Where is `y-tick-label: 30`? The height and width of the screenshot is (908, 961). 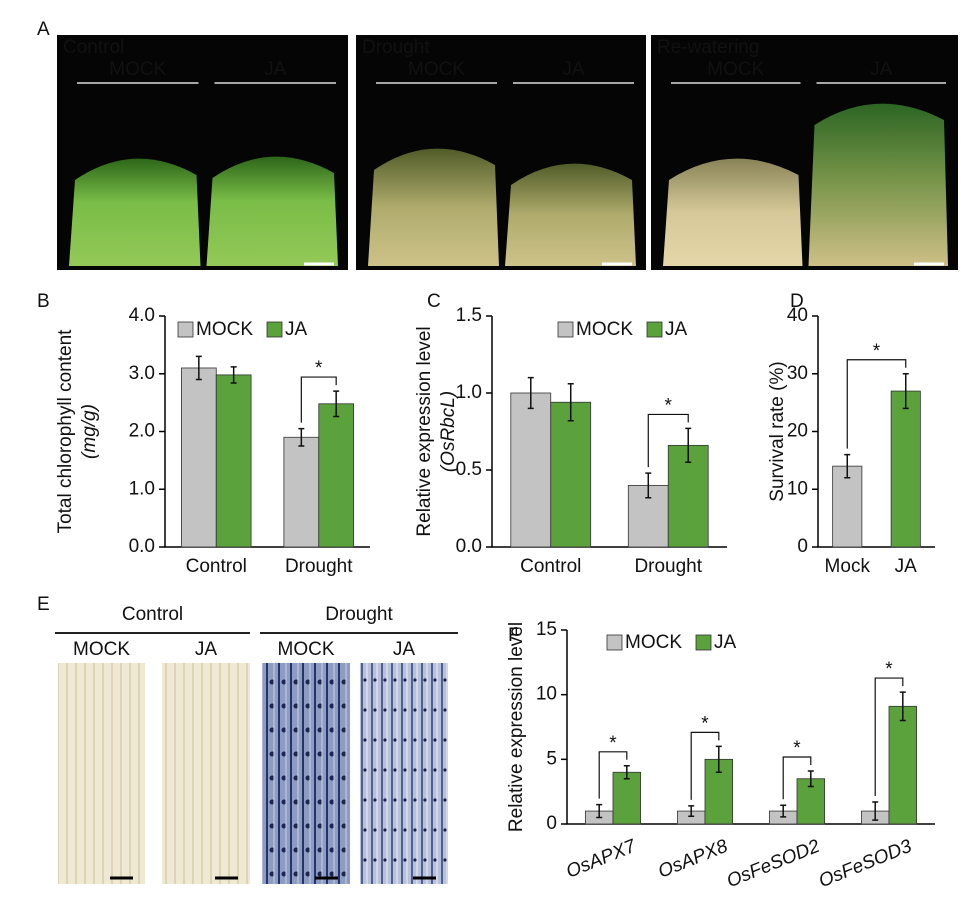
y-tick-label: 30 is located at coordinates (797, 373).